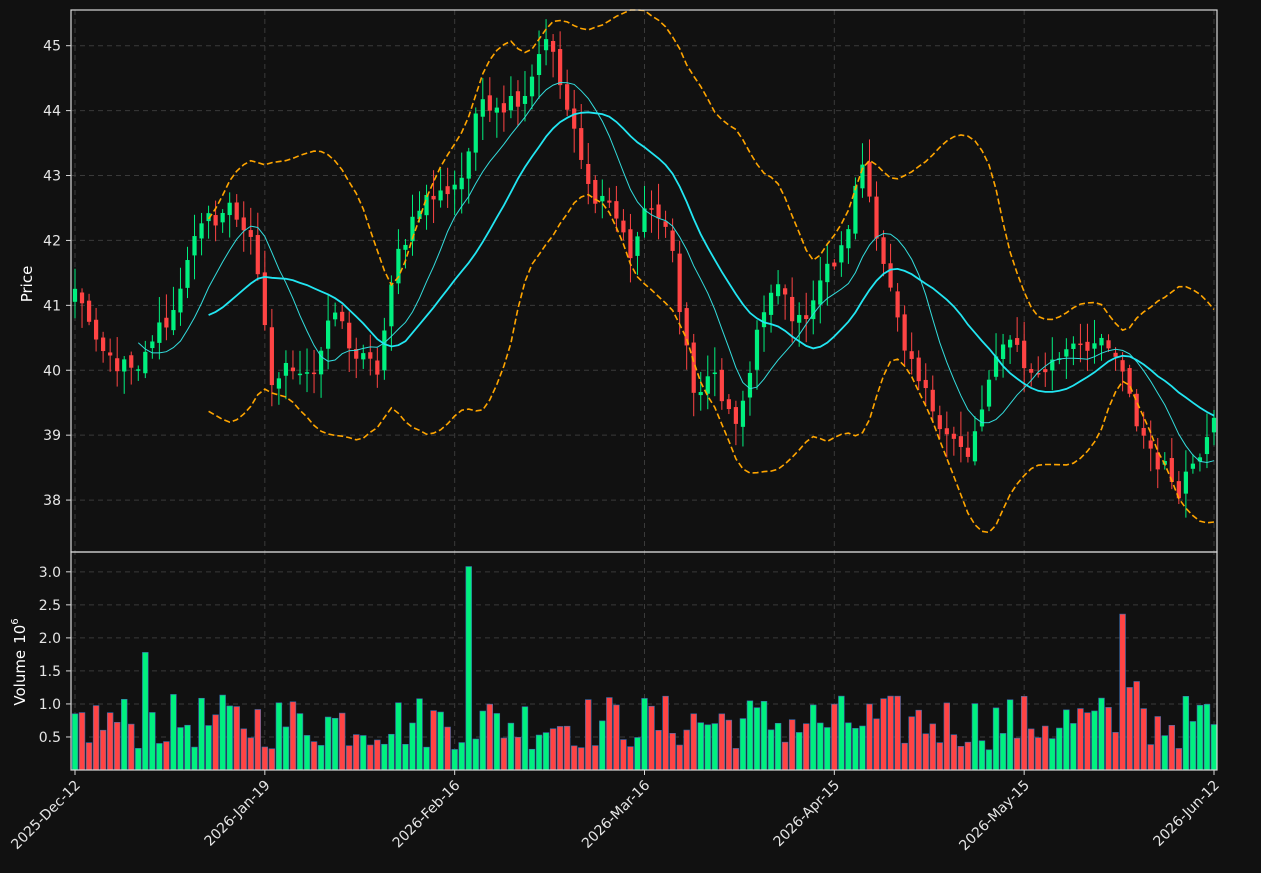 The image size is (1261, 873). I want to click on price-axis-label: Price, so click(27, 284).